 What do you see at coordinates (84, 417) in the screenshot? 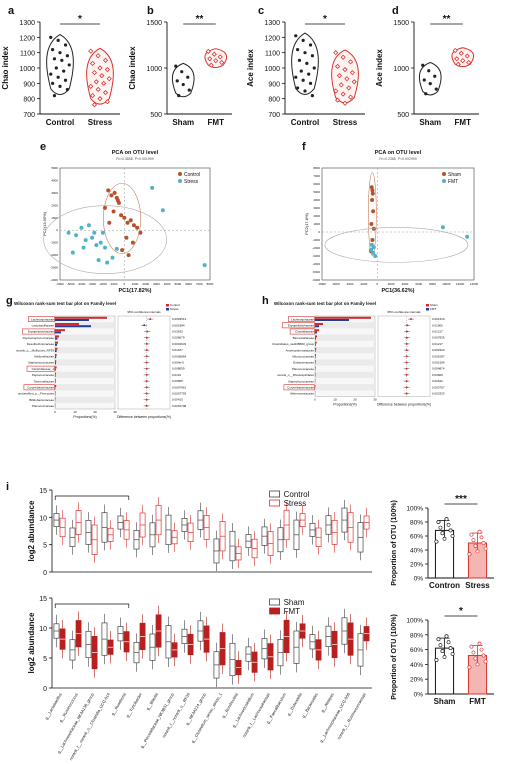
I see `x-axis-label: Proportions(%)` at bounding box center [84, 417].